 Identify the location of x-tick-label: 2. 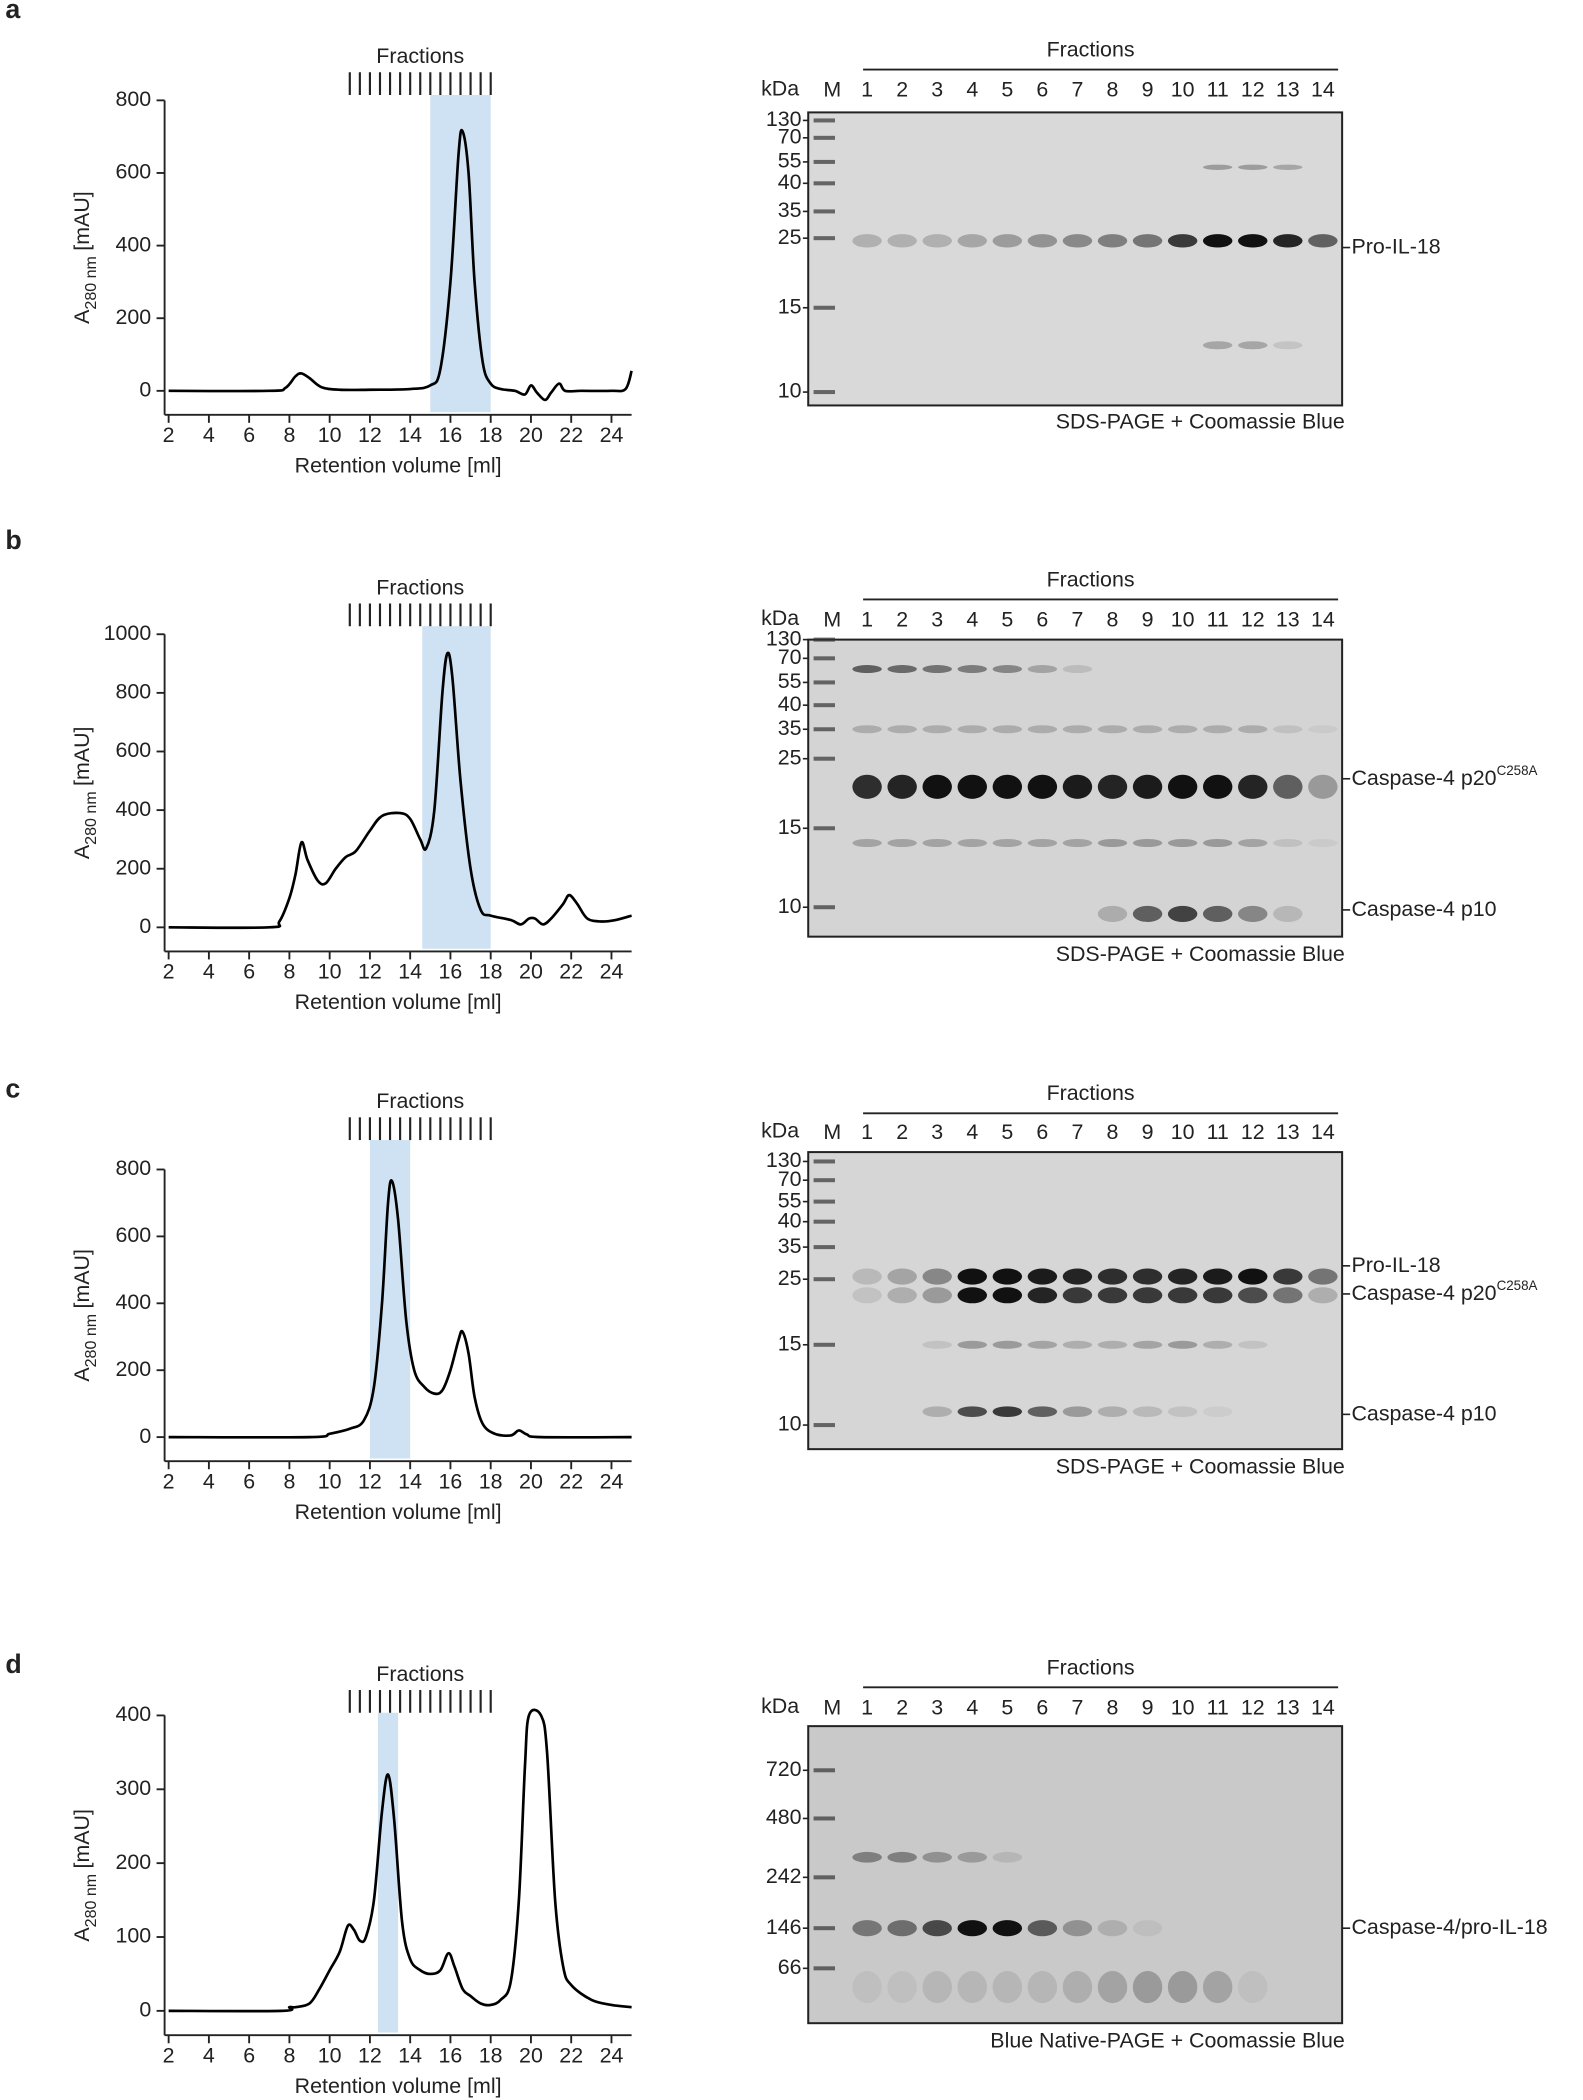
(169, 971).